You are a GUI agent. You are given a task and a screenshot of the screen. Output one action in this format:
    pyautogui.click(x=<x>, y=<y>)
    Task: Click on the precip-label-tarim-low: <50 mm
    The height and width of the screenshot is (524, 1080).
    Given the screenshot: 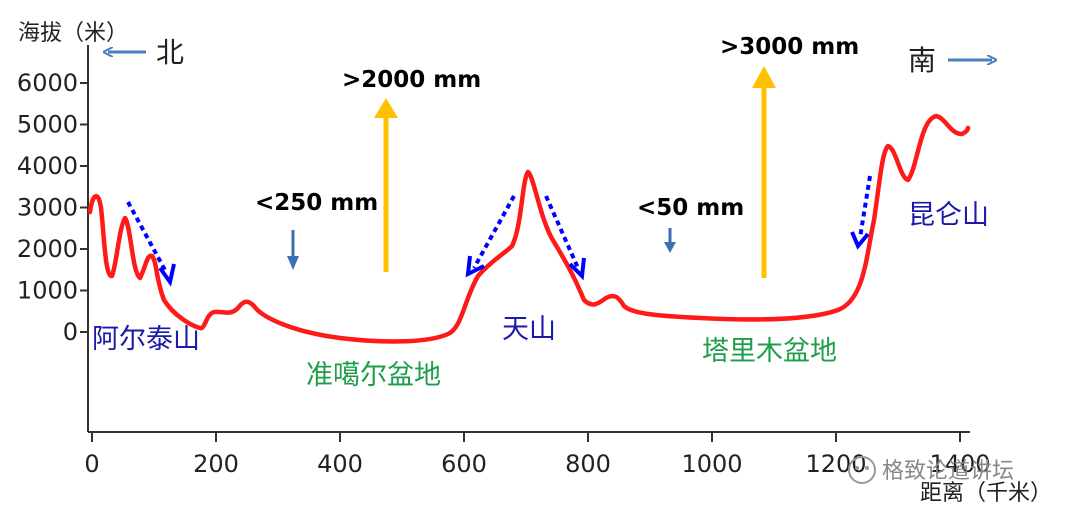 What is the action you would take?
    pyautogui.click(x=690, y=208)
    